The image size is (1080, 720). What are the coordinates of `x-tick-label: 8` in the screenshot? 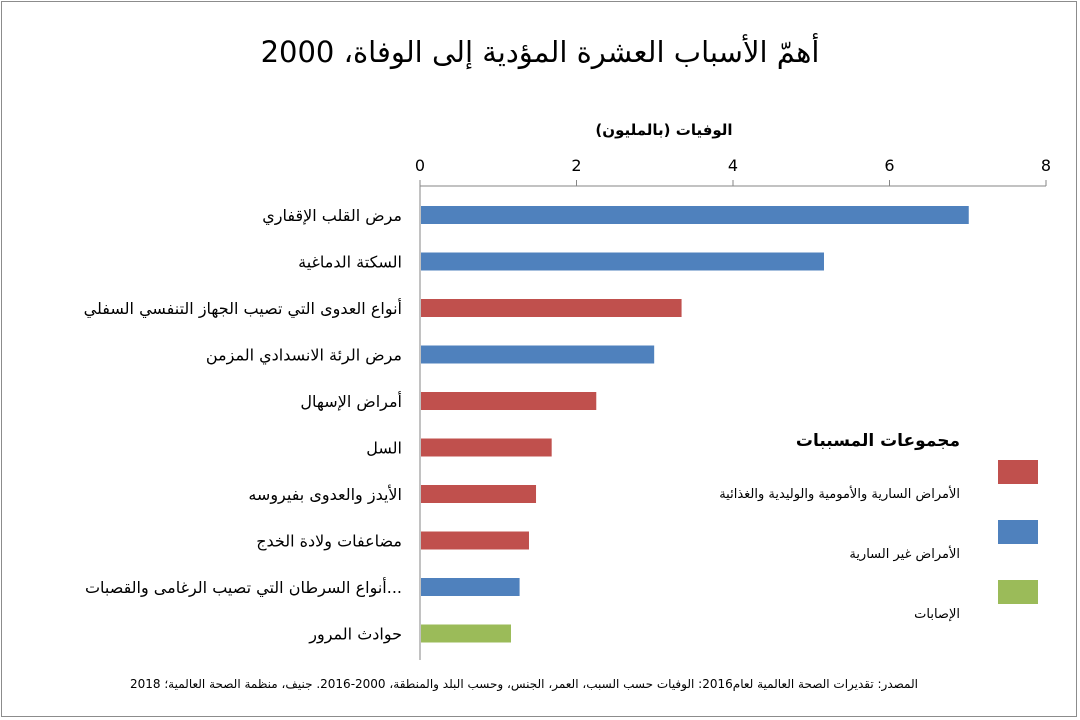 It's located at (1046, 165).